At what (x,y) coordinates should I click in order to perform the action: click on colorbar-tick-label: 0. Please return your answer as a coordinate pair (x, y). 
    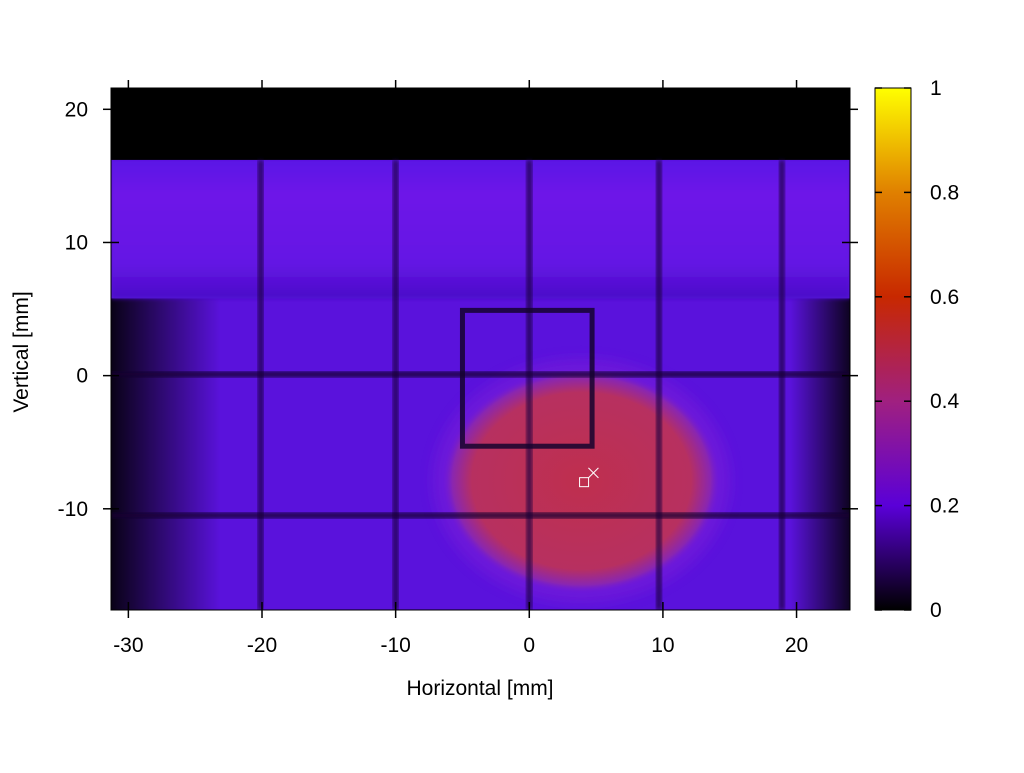
    Looking at the image, I should click on (936, 610).